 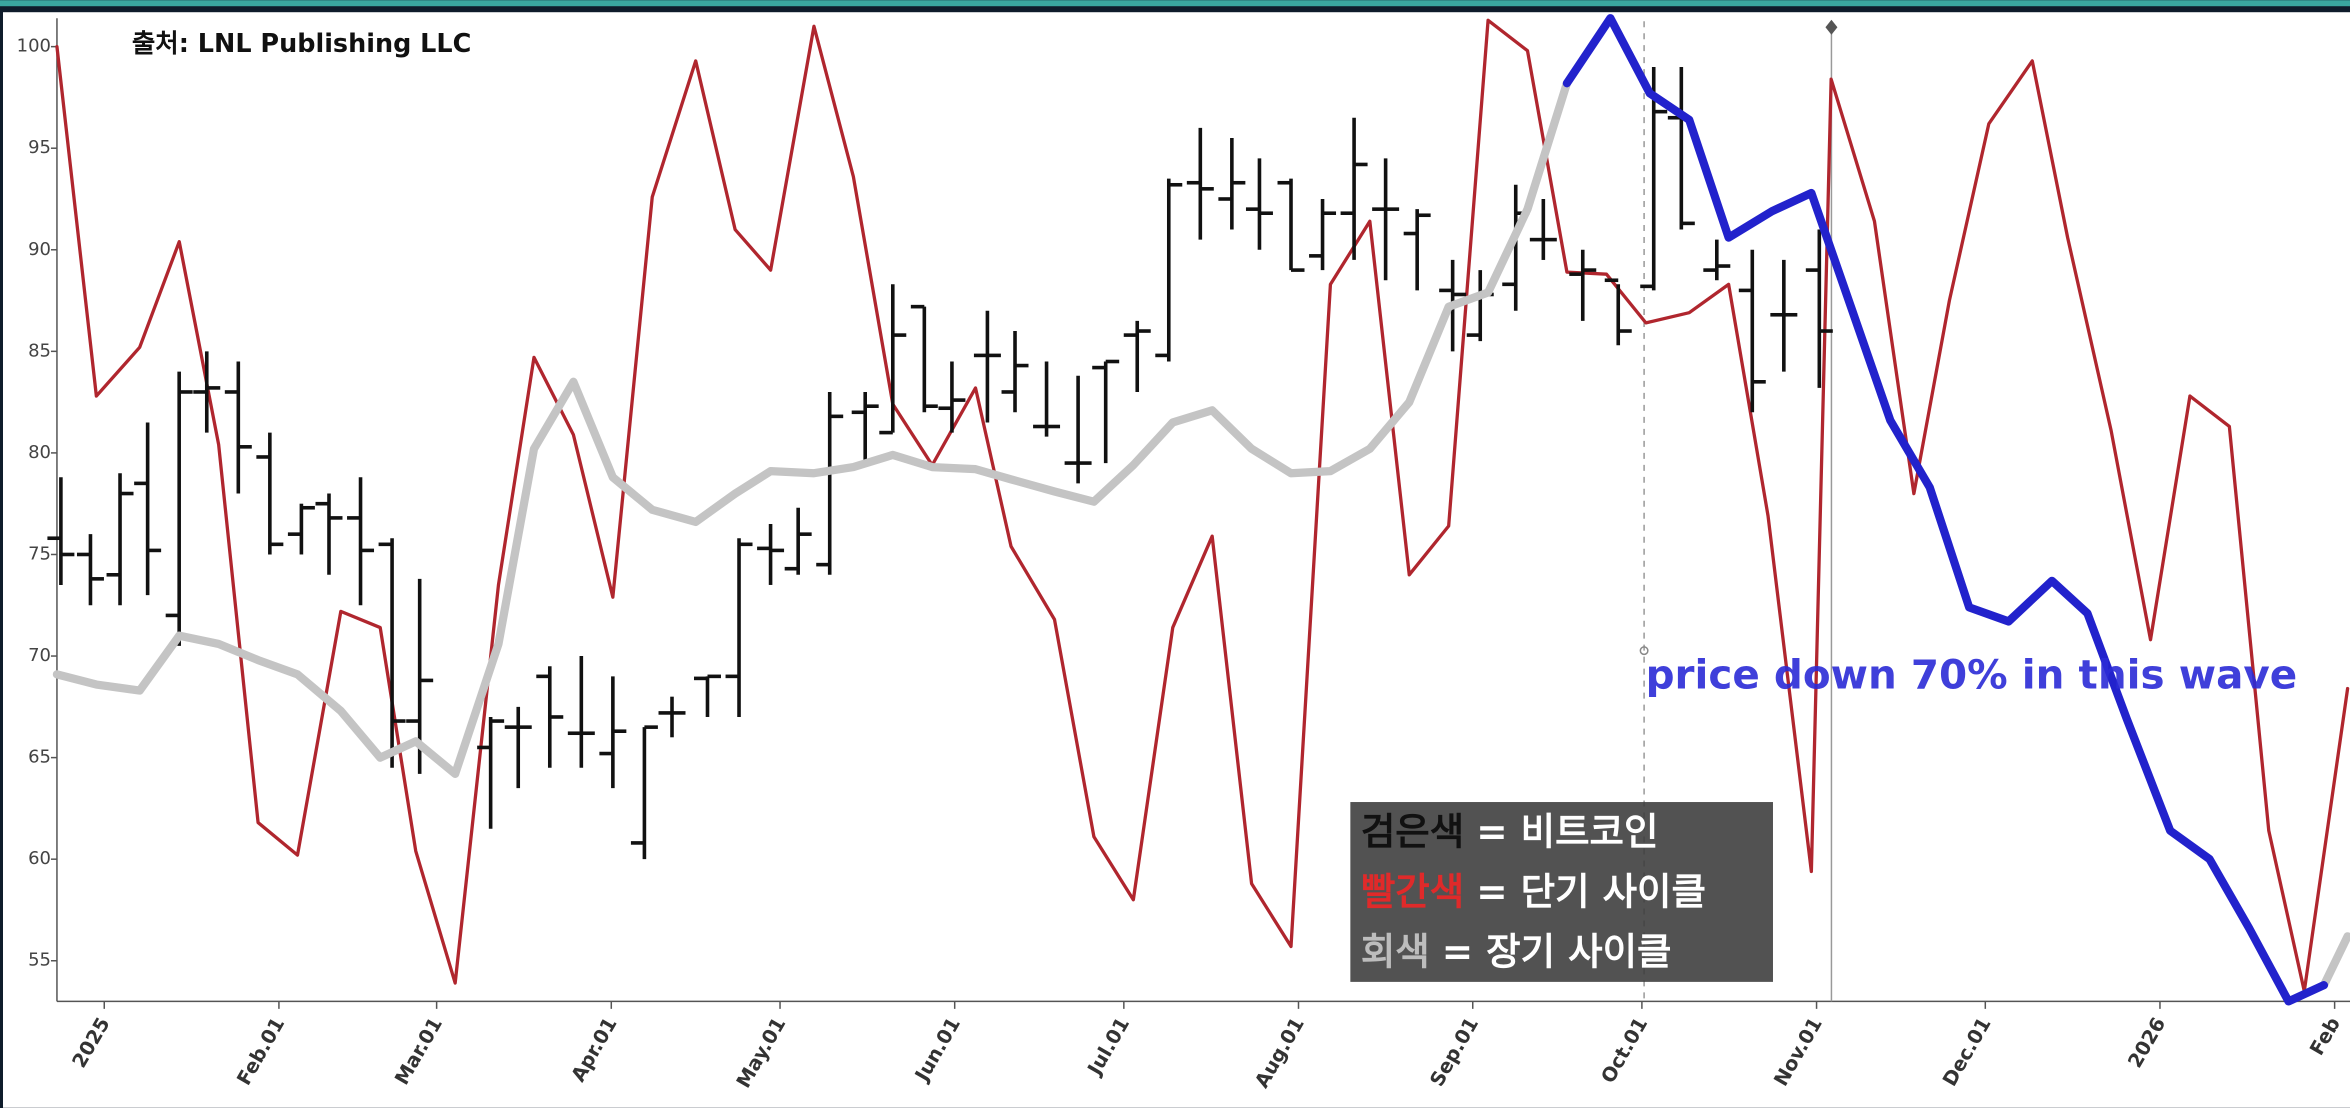 What do you see at coordinates (1412, 891) in the screenshot?
I see `legend-key: 빨간색` at bounding box center [1412, 891].